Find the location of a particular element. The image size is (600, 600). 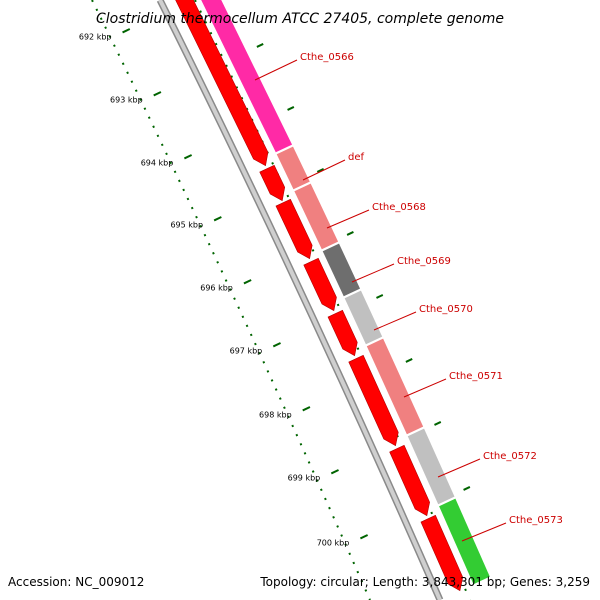

gene-label: Cthe_0570 is located at coordinates (446, 309).